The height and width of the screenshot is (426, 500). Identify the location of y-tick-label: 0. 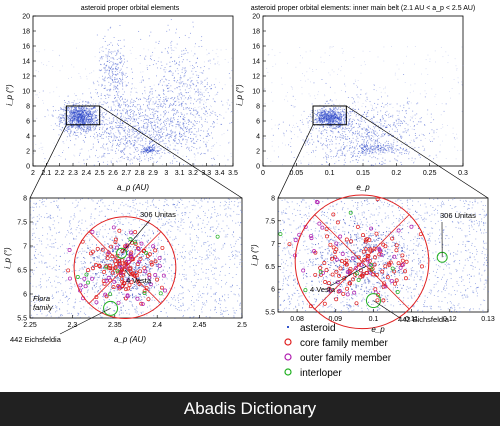
(28, 167).